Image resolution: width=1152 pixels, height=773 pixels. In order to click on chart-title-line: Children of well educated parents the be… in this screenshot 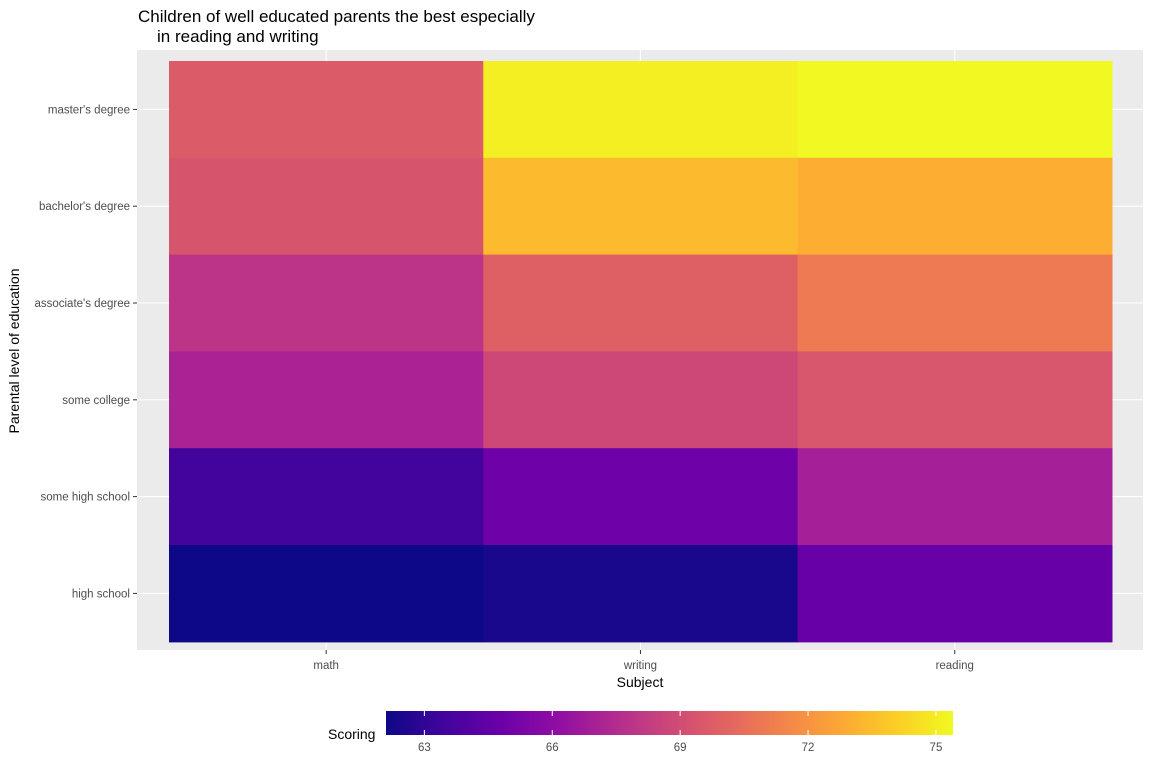, I will do `click(336, 16)`.